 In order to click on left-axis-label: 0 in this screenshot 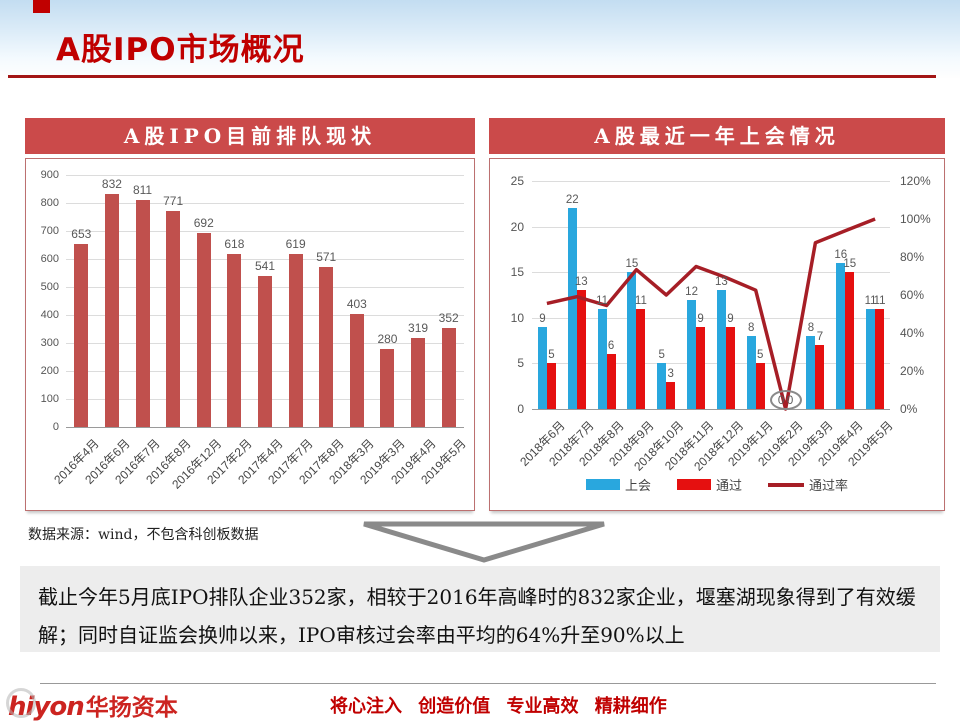, I will do `click(520, 409)`.